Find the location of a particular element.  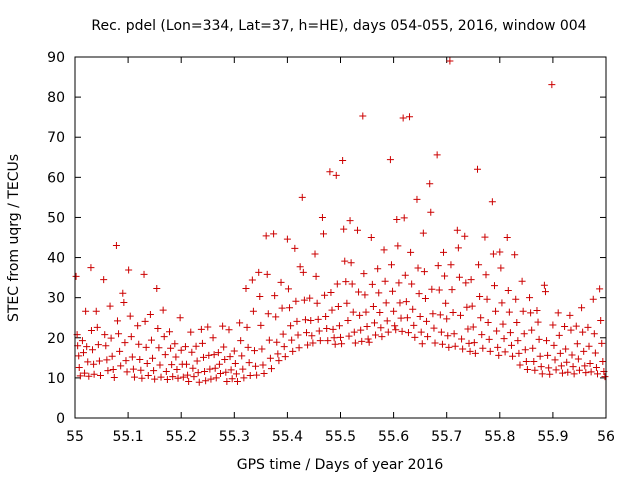

y-tick-label: 20 is located at coordinates (56, 339).